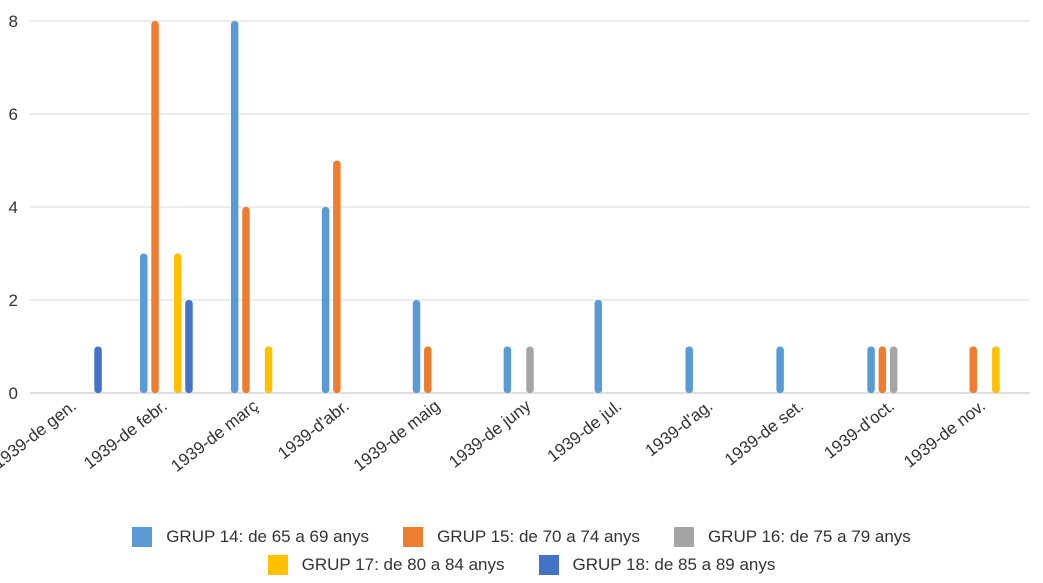  What do you see at coordinates (764, 432) in the screenshot?
I see `x-tick-label: 1939-de set.` at bounding box center [764, 432].